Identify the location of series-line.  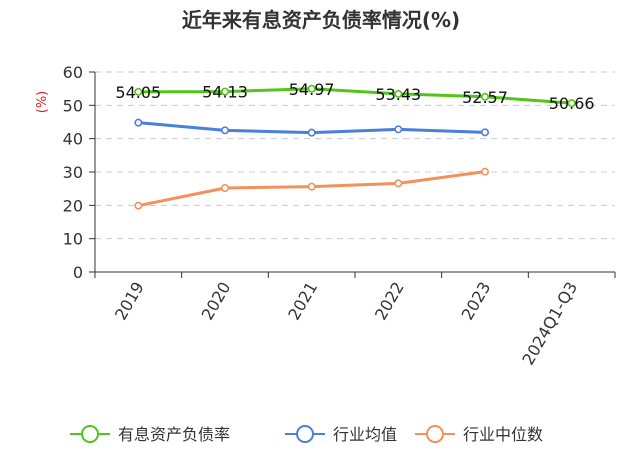
(355, 96).